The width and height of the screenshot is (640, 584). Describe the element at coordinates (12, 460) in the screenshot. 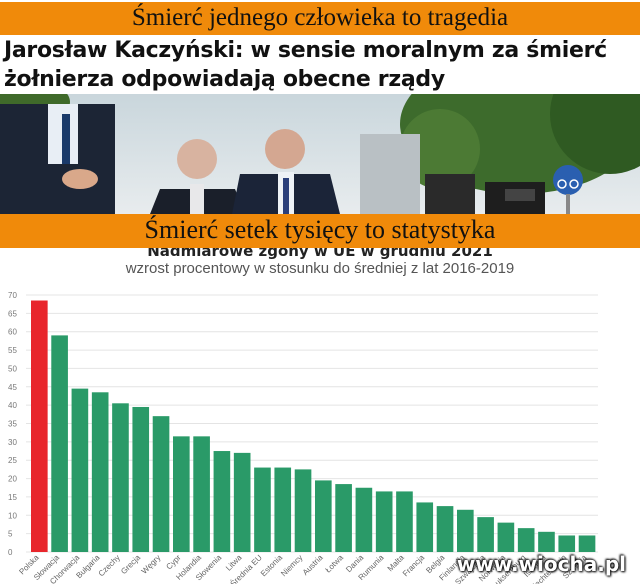

I see `y-tick-label: 25` at that location.